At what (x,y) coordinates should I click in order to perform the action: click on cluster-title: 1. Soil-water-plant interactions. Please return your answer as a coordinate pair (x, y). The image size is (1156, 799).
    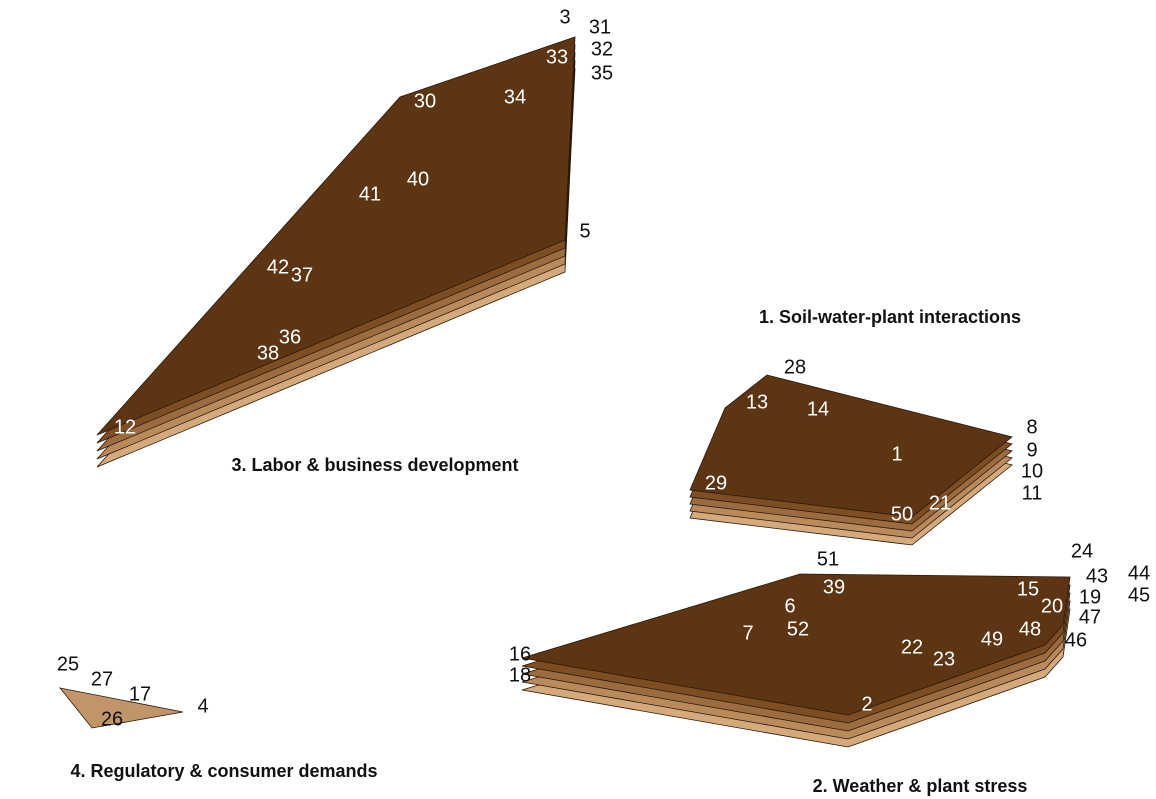
    Looking at the image, I should click on (890, 317).